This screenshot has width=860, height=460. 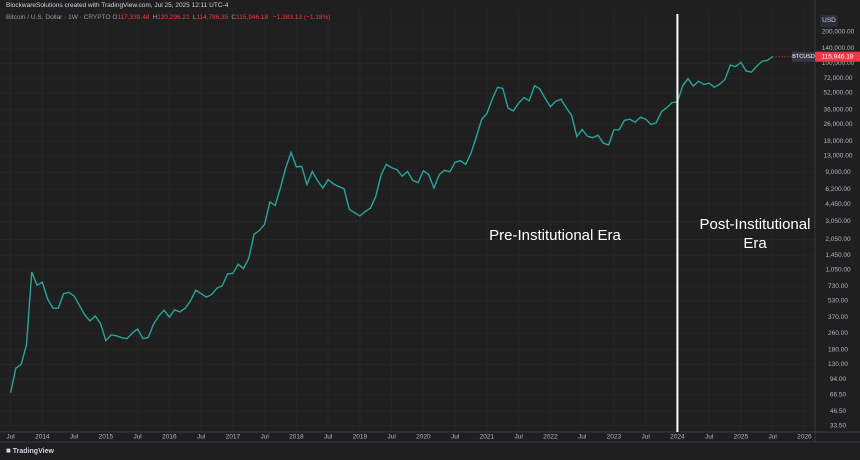 What do you see at coordinates (838, 172) in the screenshot?
I see `y-tick-label: 9,000.00` at bounding box center [838, 172].